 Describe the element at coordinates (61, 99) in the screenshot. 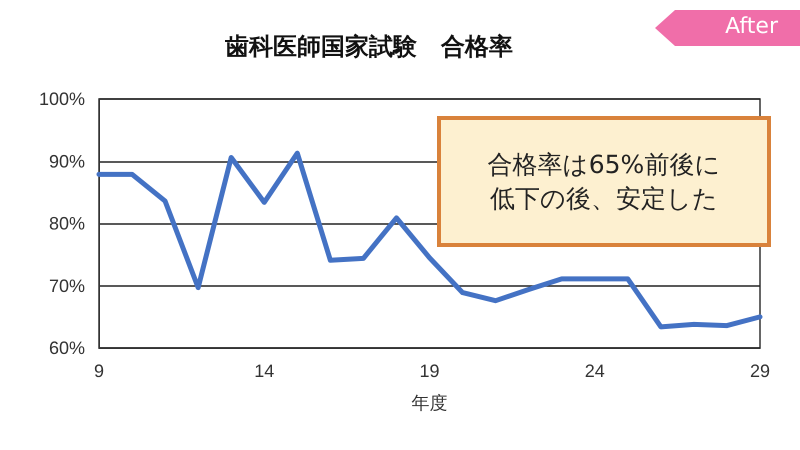

I see `y-tick-label: 100%` at that location.